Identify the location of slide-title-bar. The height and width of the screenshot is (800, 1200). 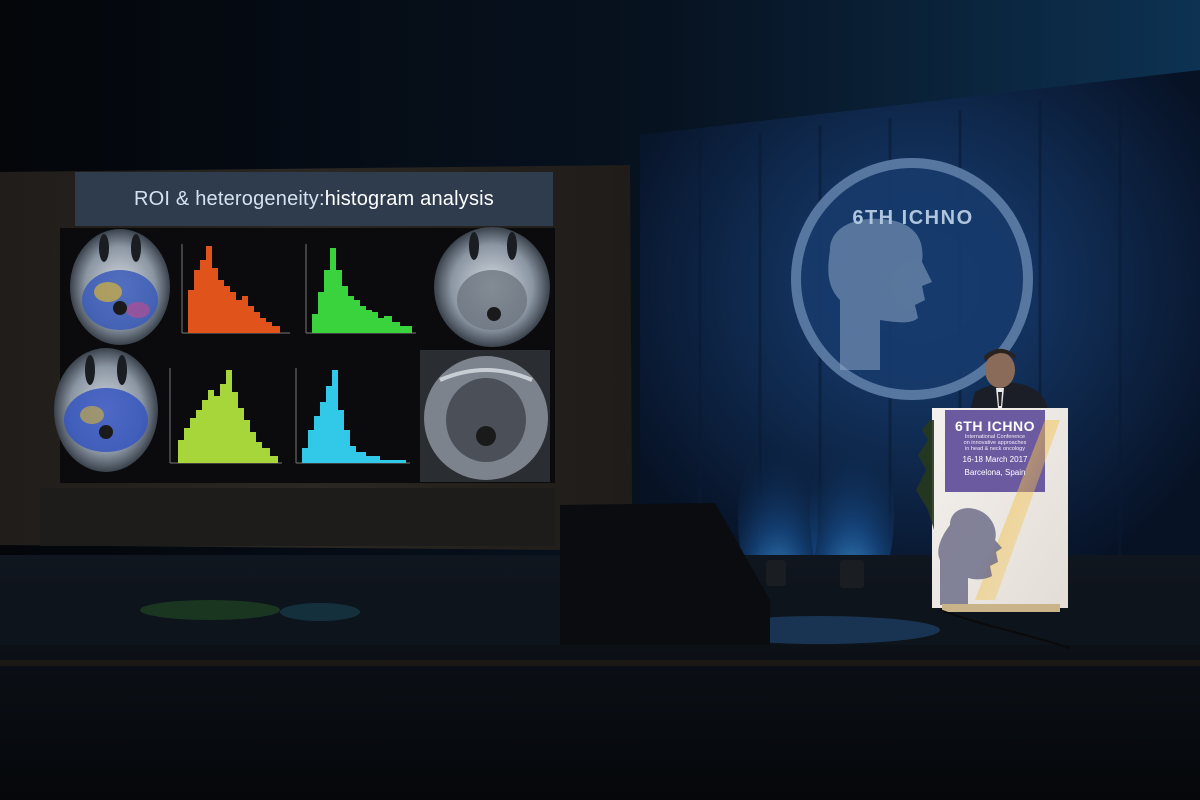
(314, 199).